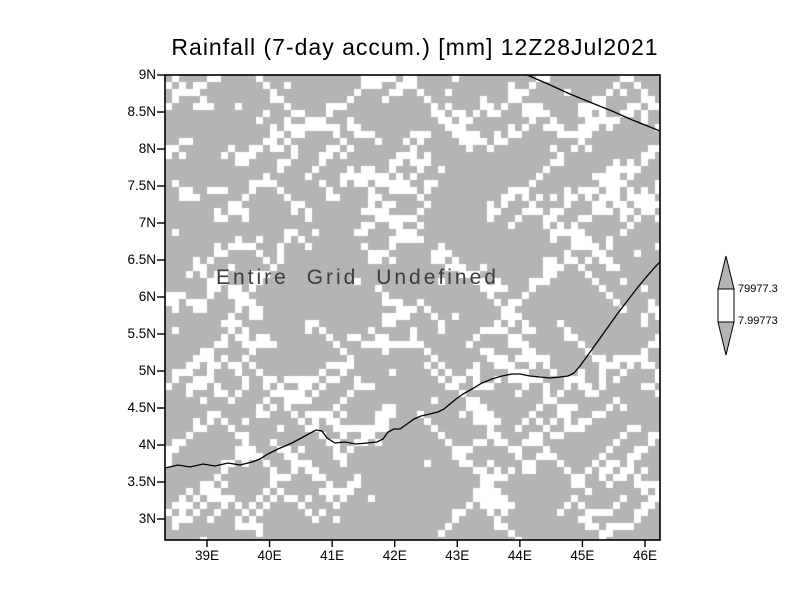  I want to click on y-tick-label: 8N, so click(147, 148).